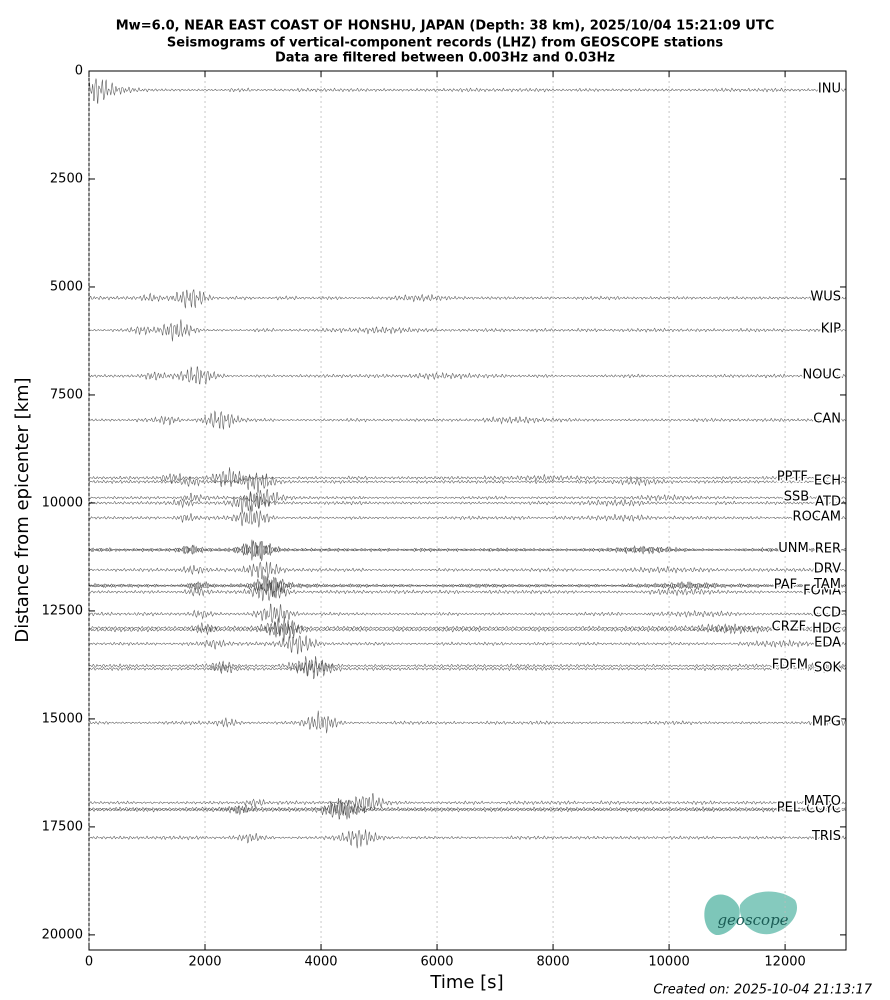 This screenshot has width=890, height=1000. Describe the element at coordinates (796, 496) in the screenshot. I see `station-label: SSB` at that location.